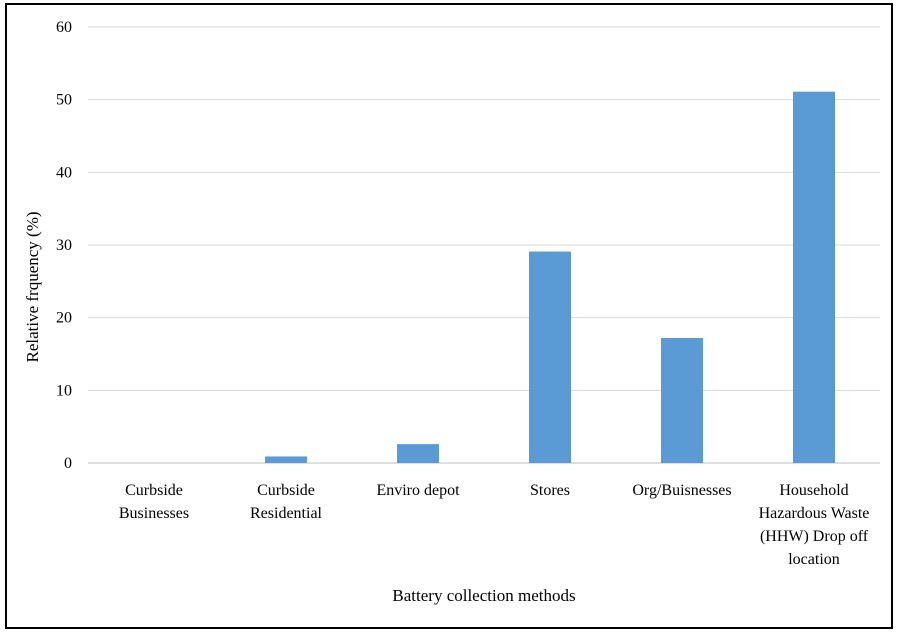 This screenshot has width=902, height=634. Describe the element at coordinates (286, 502) in the screenshot. I see `x-category-label: Curbside Residential` at that location.